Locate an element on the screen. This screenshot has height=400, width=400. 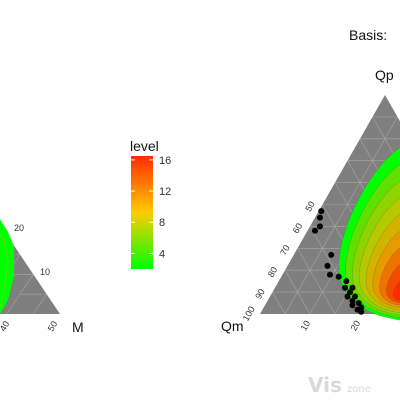
right-density-contours is located at coordinates (369, 234).